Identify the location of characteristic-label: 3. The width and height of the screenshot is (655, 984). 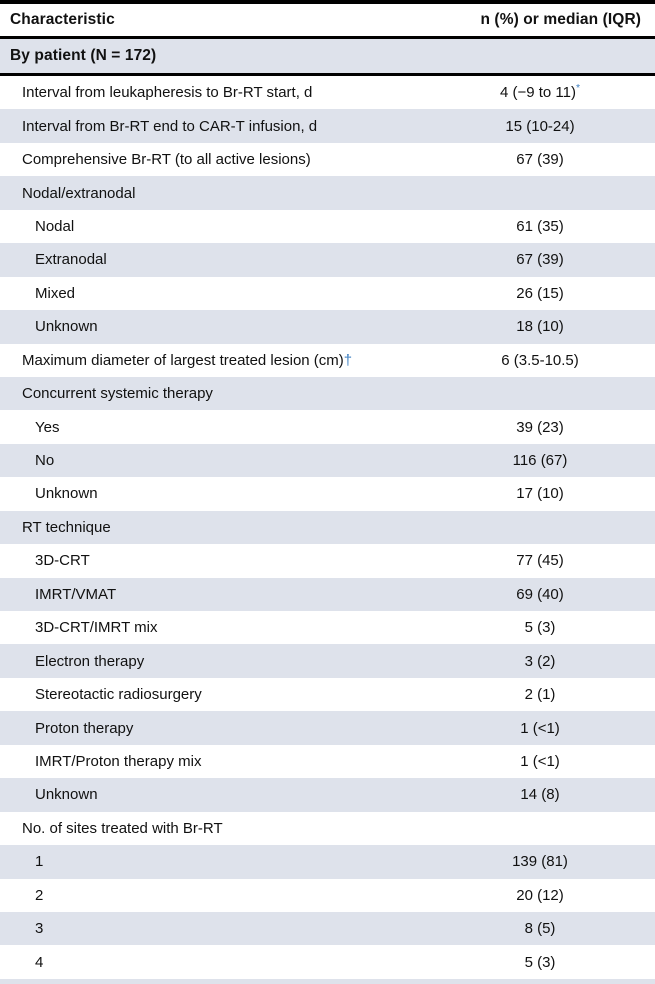
(39, 929).